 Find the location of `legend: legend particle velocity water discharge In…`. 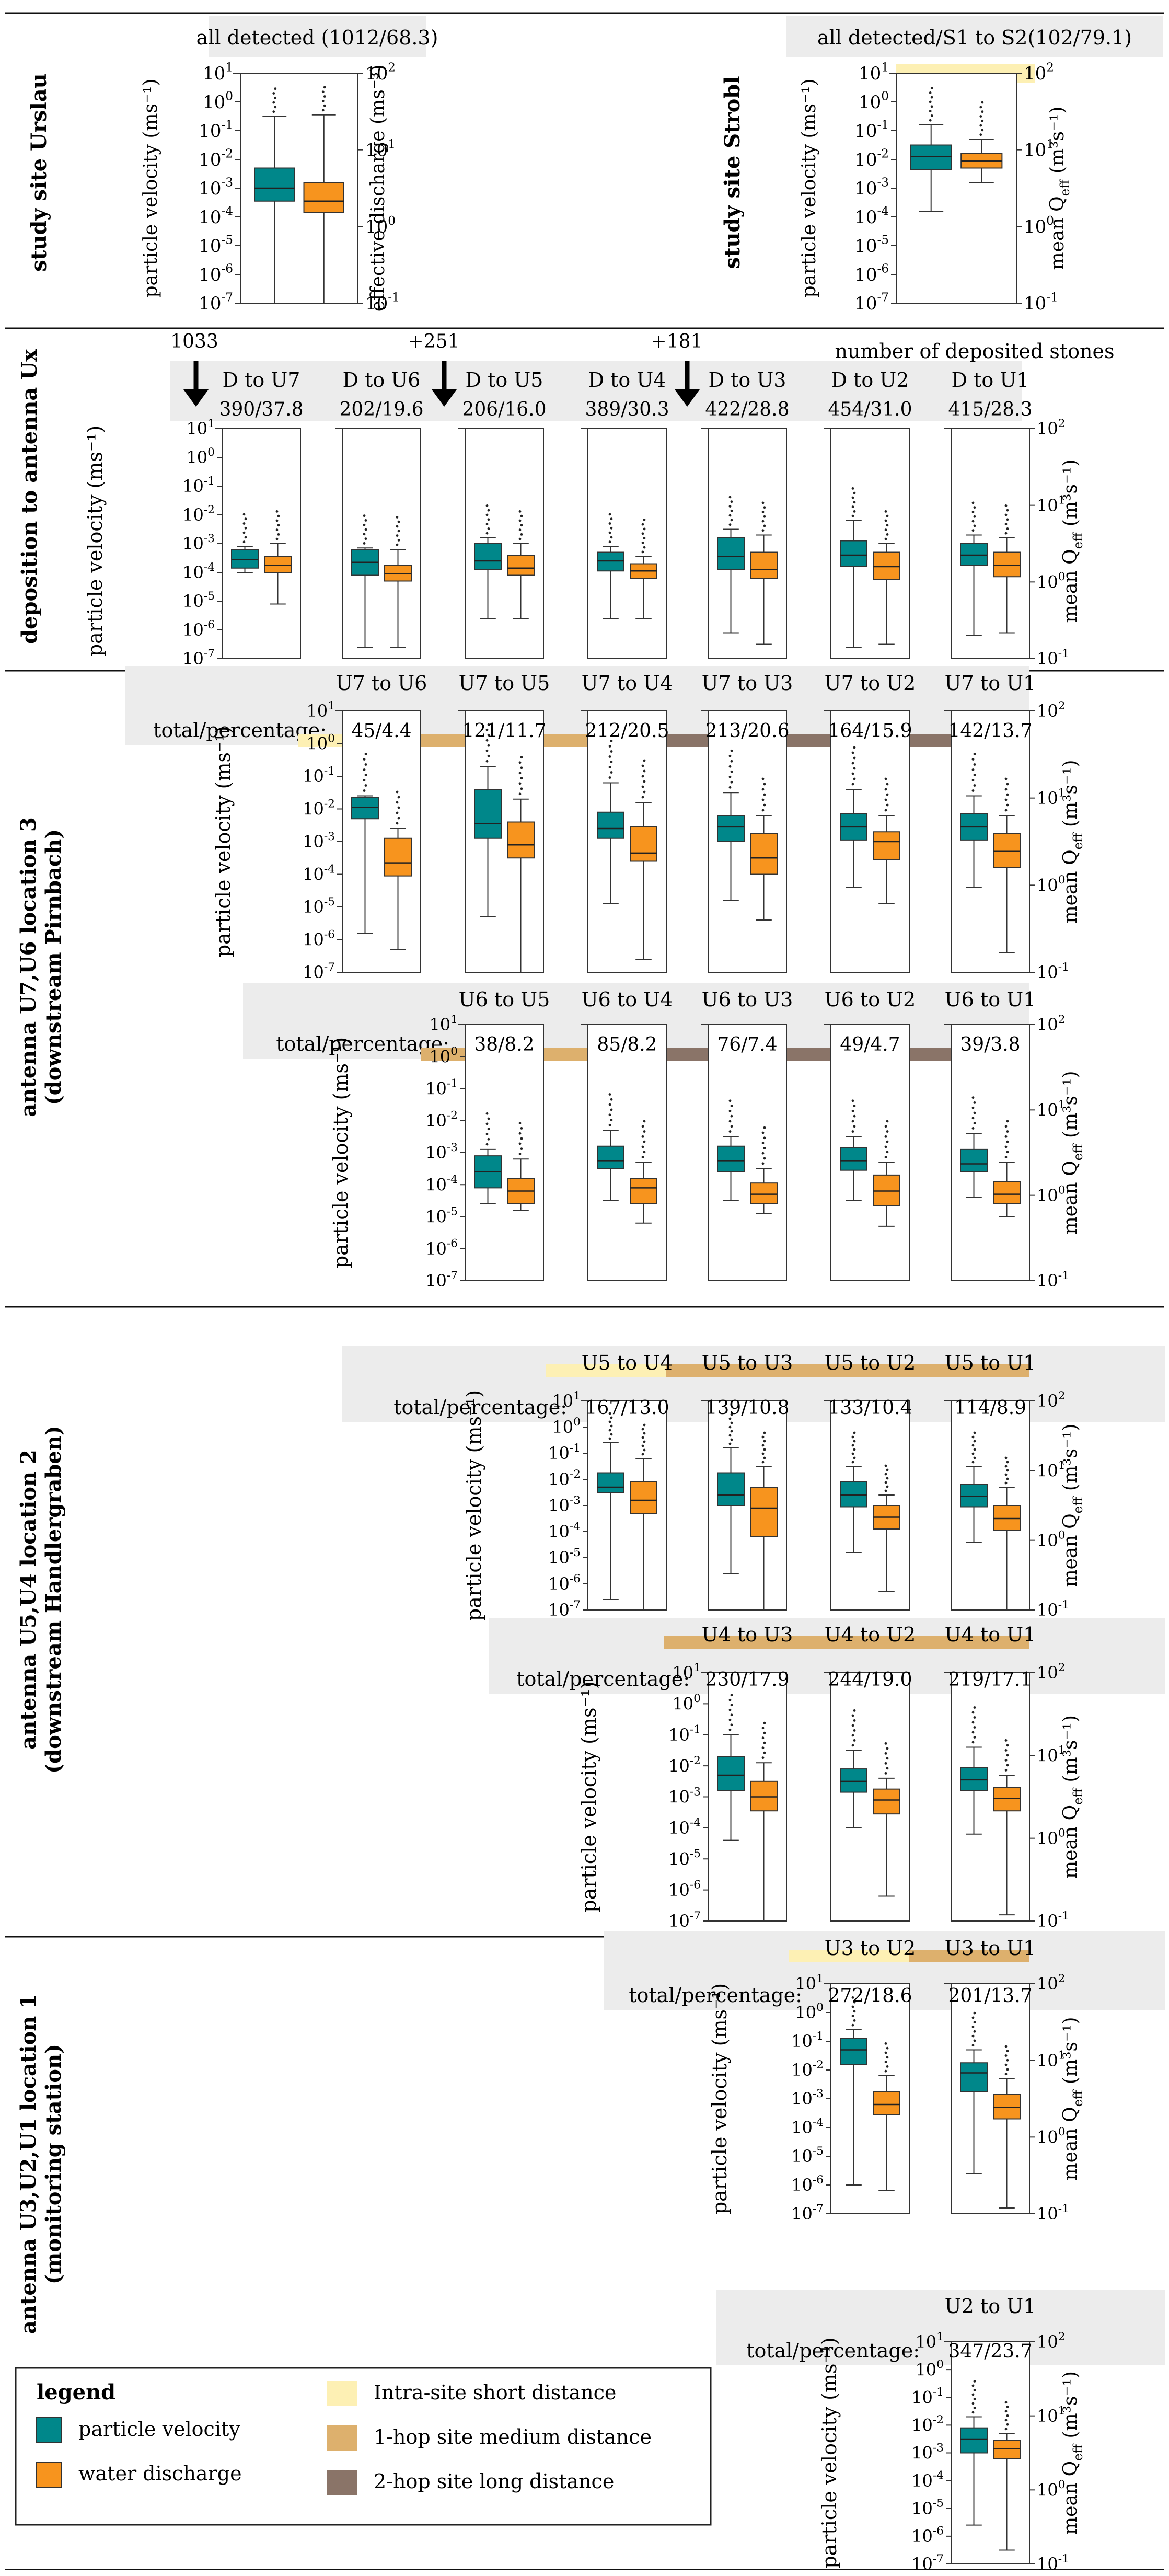

legend: legend particle velocity water discharge In… is located at coordinates (363, 2446).